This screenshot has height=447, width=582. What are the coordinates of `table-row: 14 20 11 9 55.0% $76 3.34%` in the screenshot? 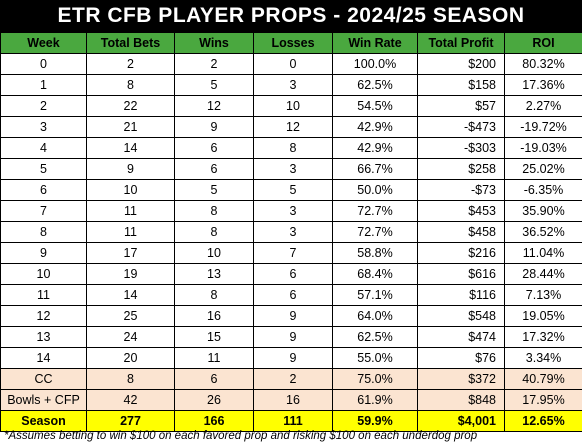 It's located at (291, 358).